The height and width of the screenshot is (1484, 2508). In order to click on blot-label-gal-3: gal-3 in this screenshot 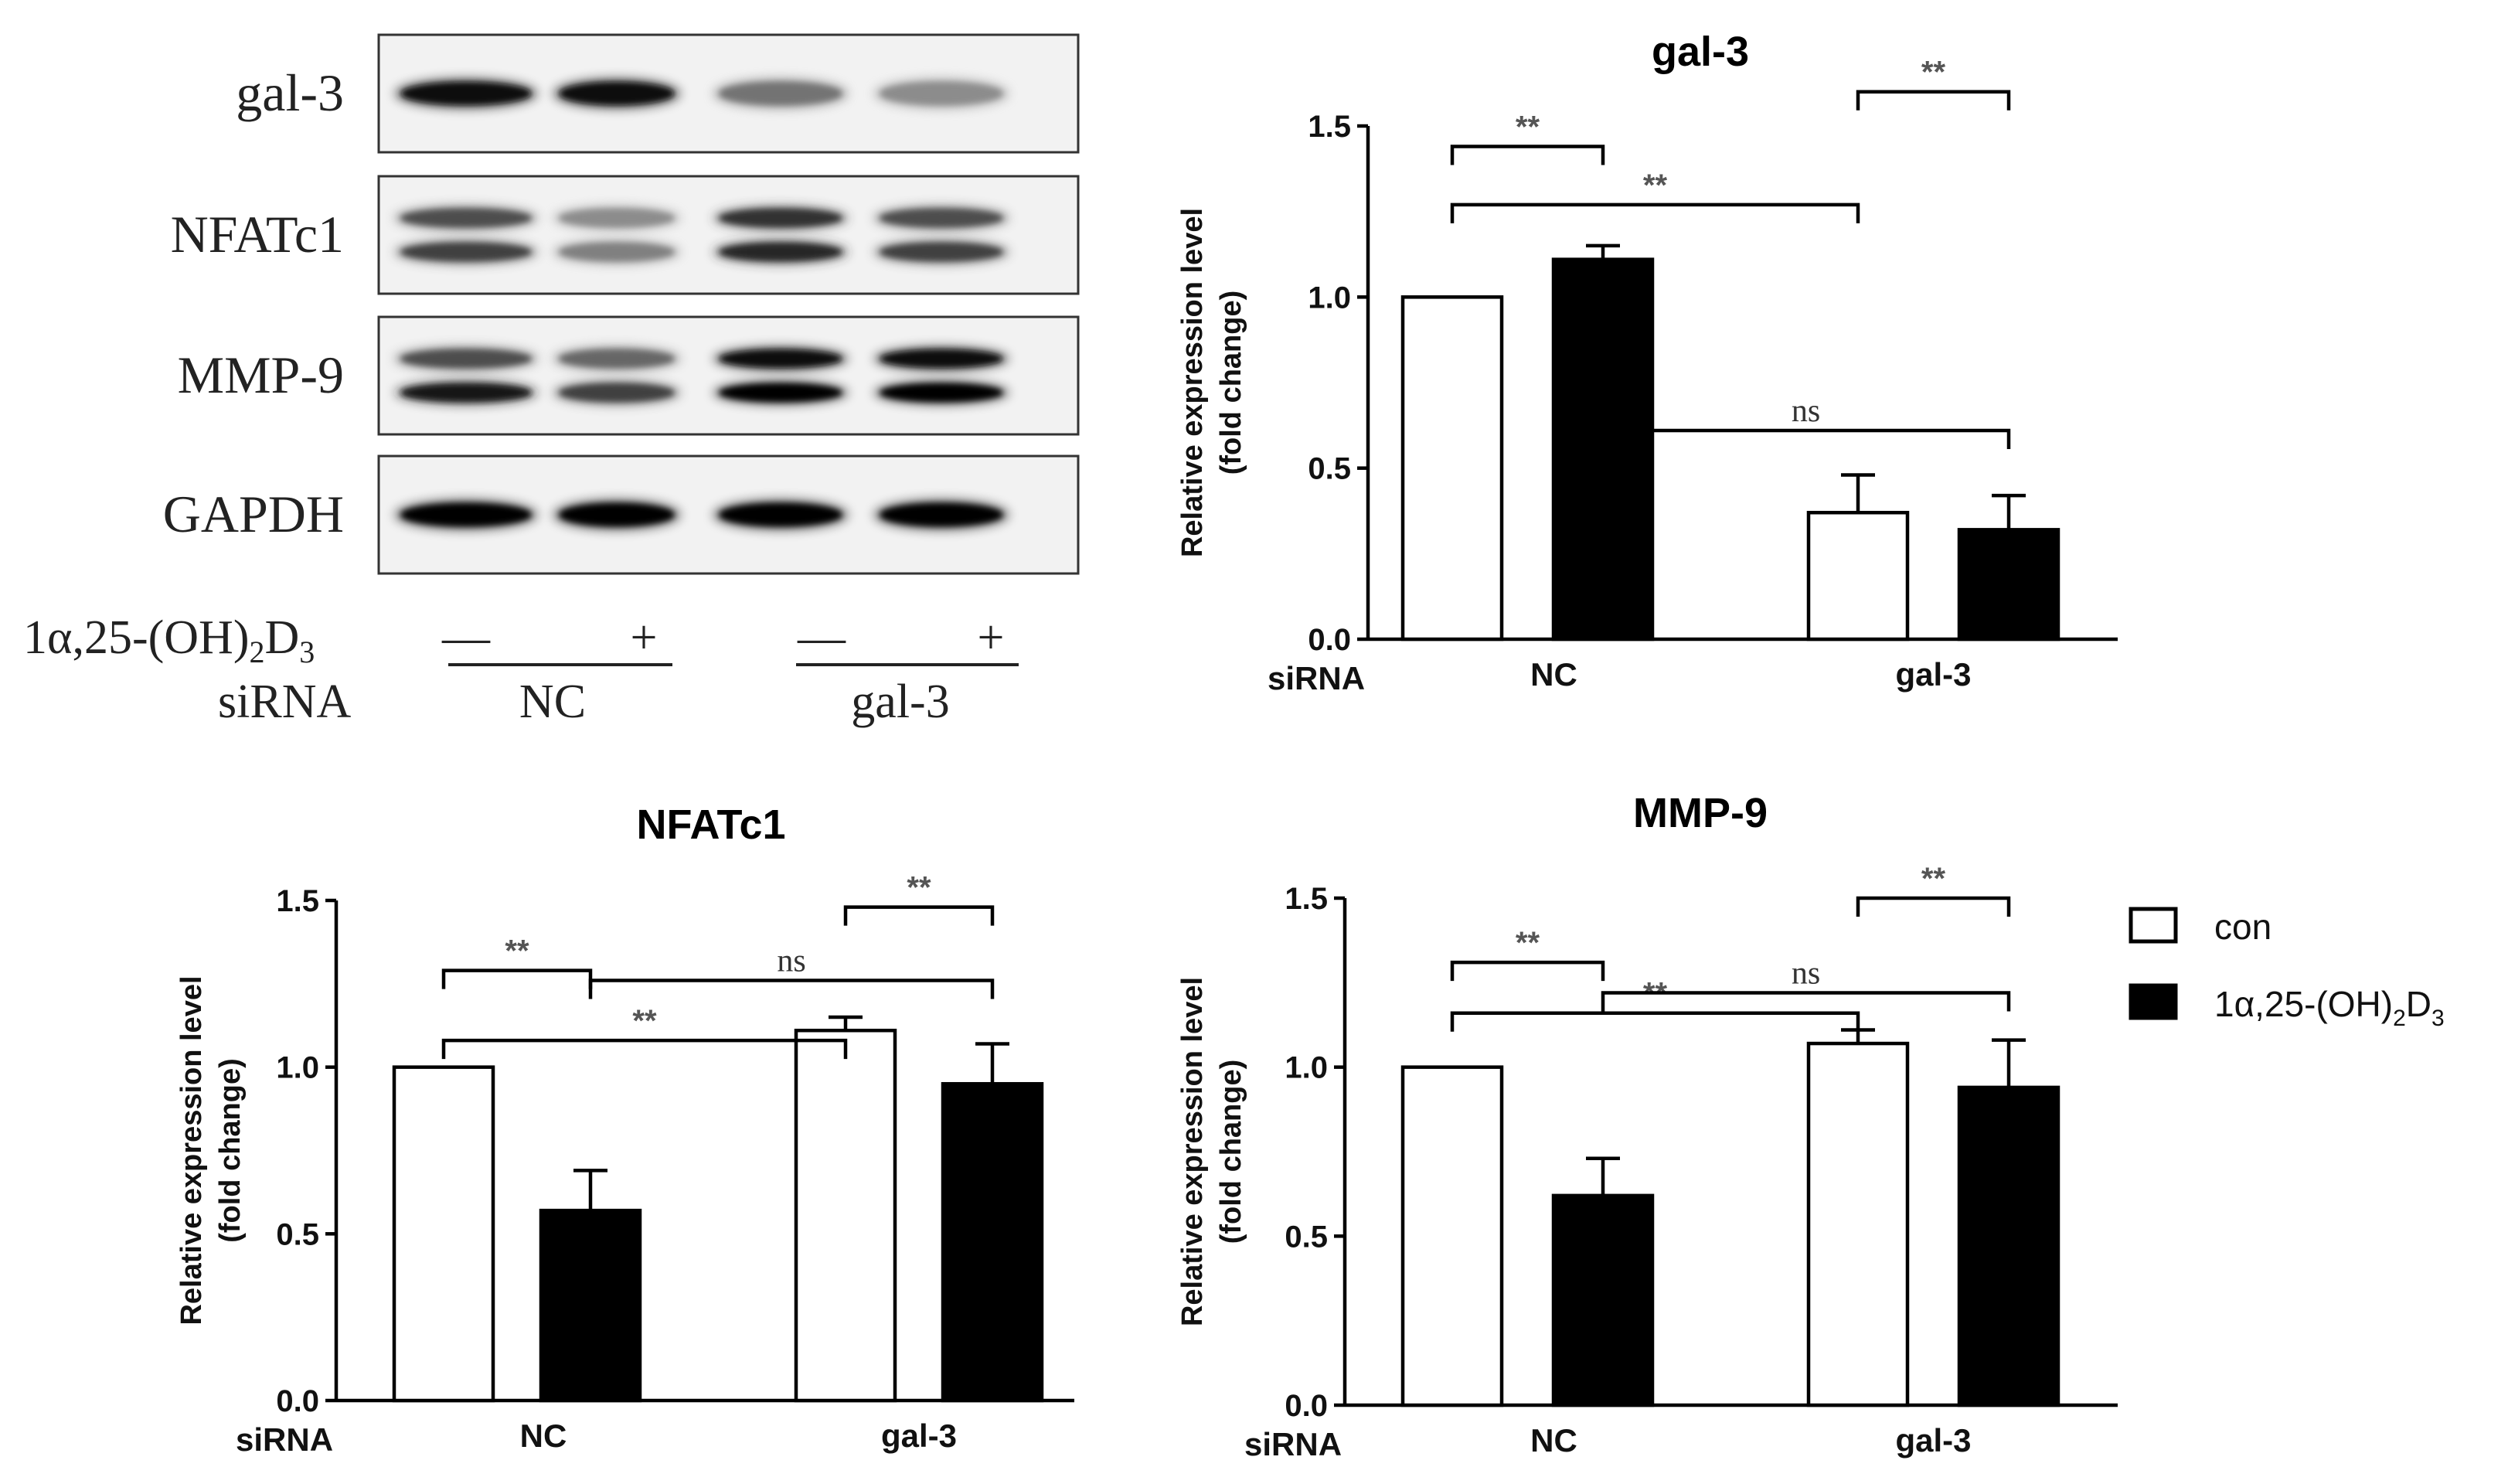, I will do `click(290, 92)`.